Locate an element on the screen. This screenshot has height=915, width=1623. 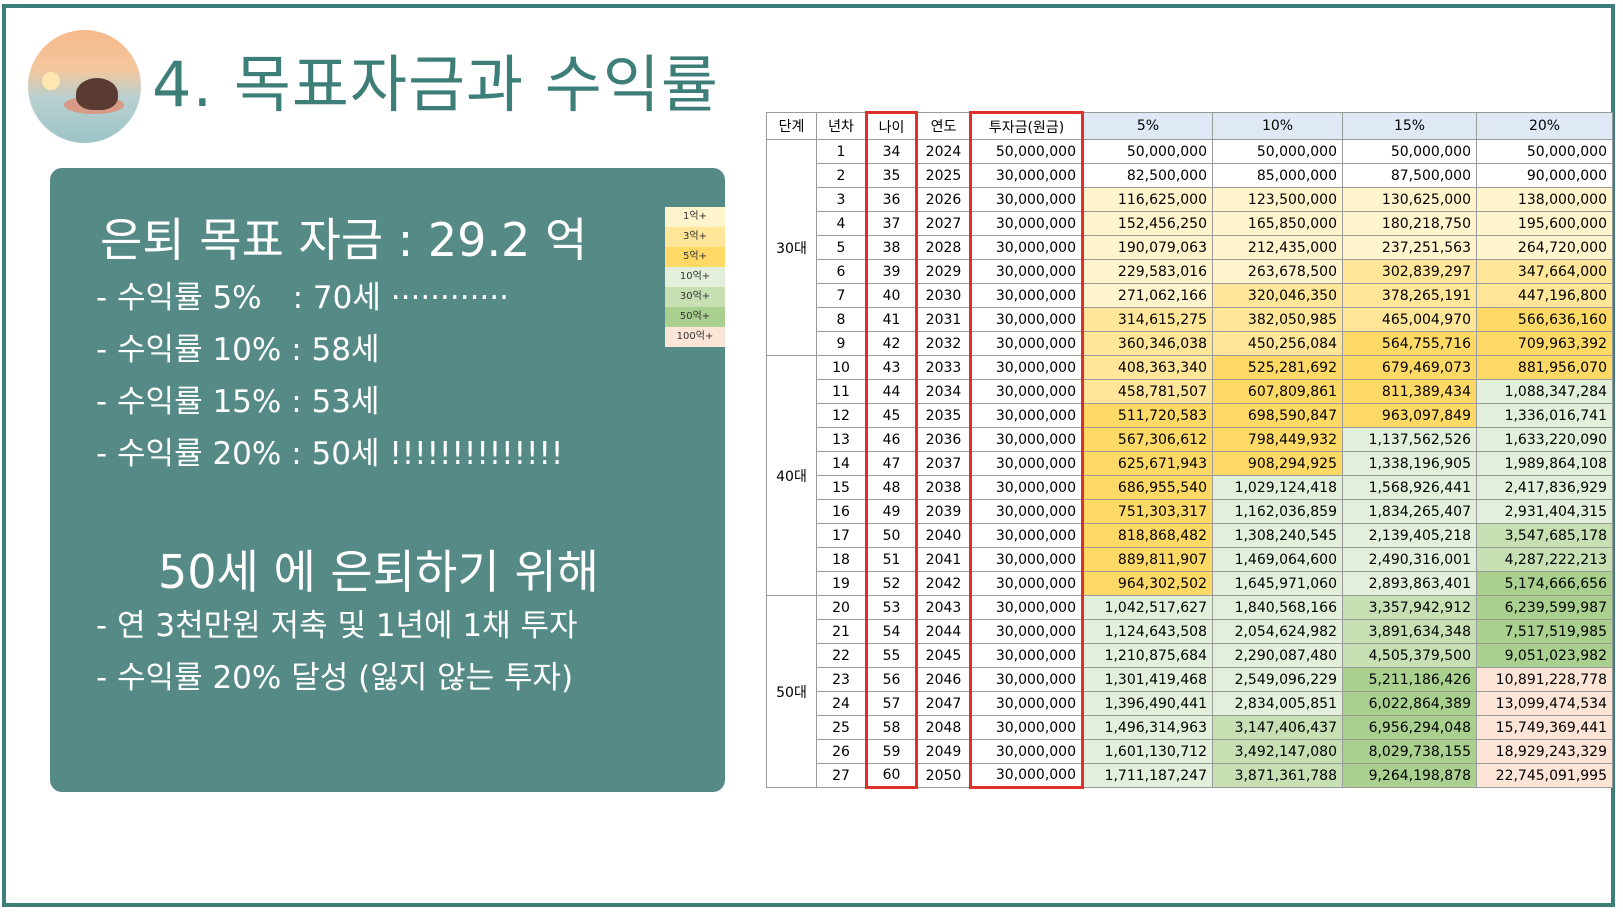
table-cell: 811,389,434 is located at coordinates (1409, 391).